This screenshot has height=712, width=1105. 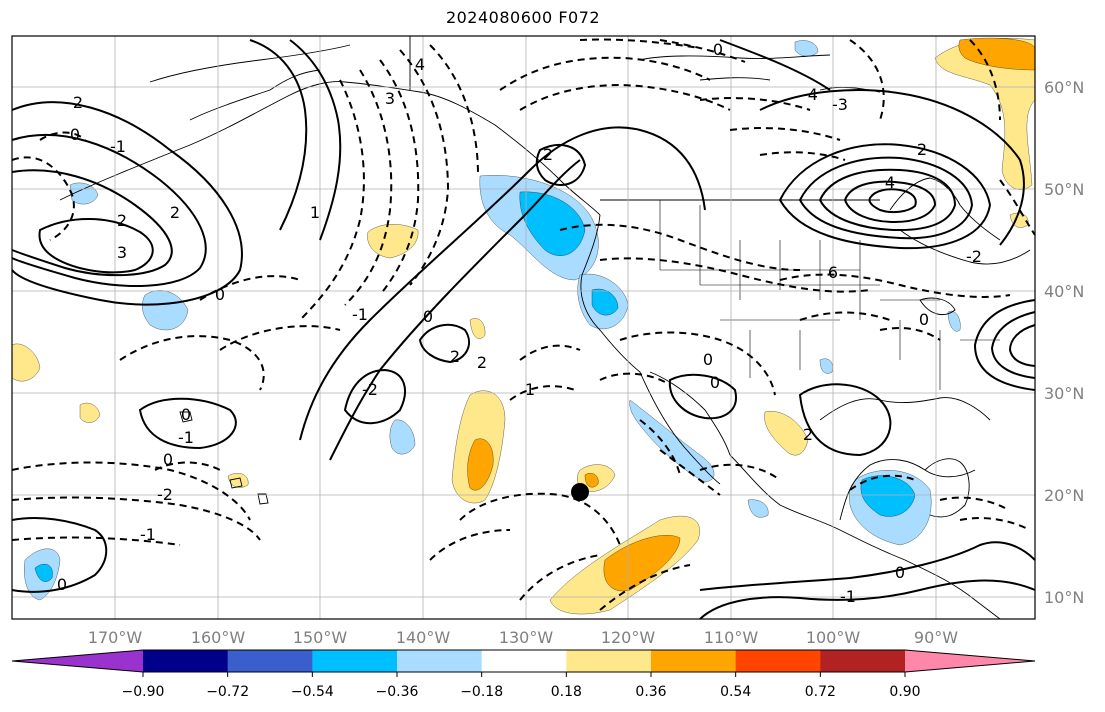 What do you see at coordinates (481, 692) in the screenshot?
I see `colorbar-tick-label: −0.18` at bounding box center [481, 692].